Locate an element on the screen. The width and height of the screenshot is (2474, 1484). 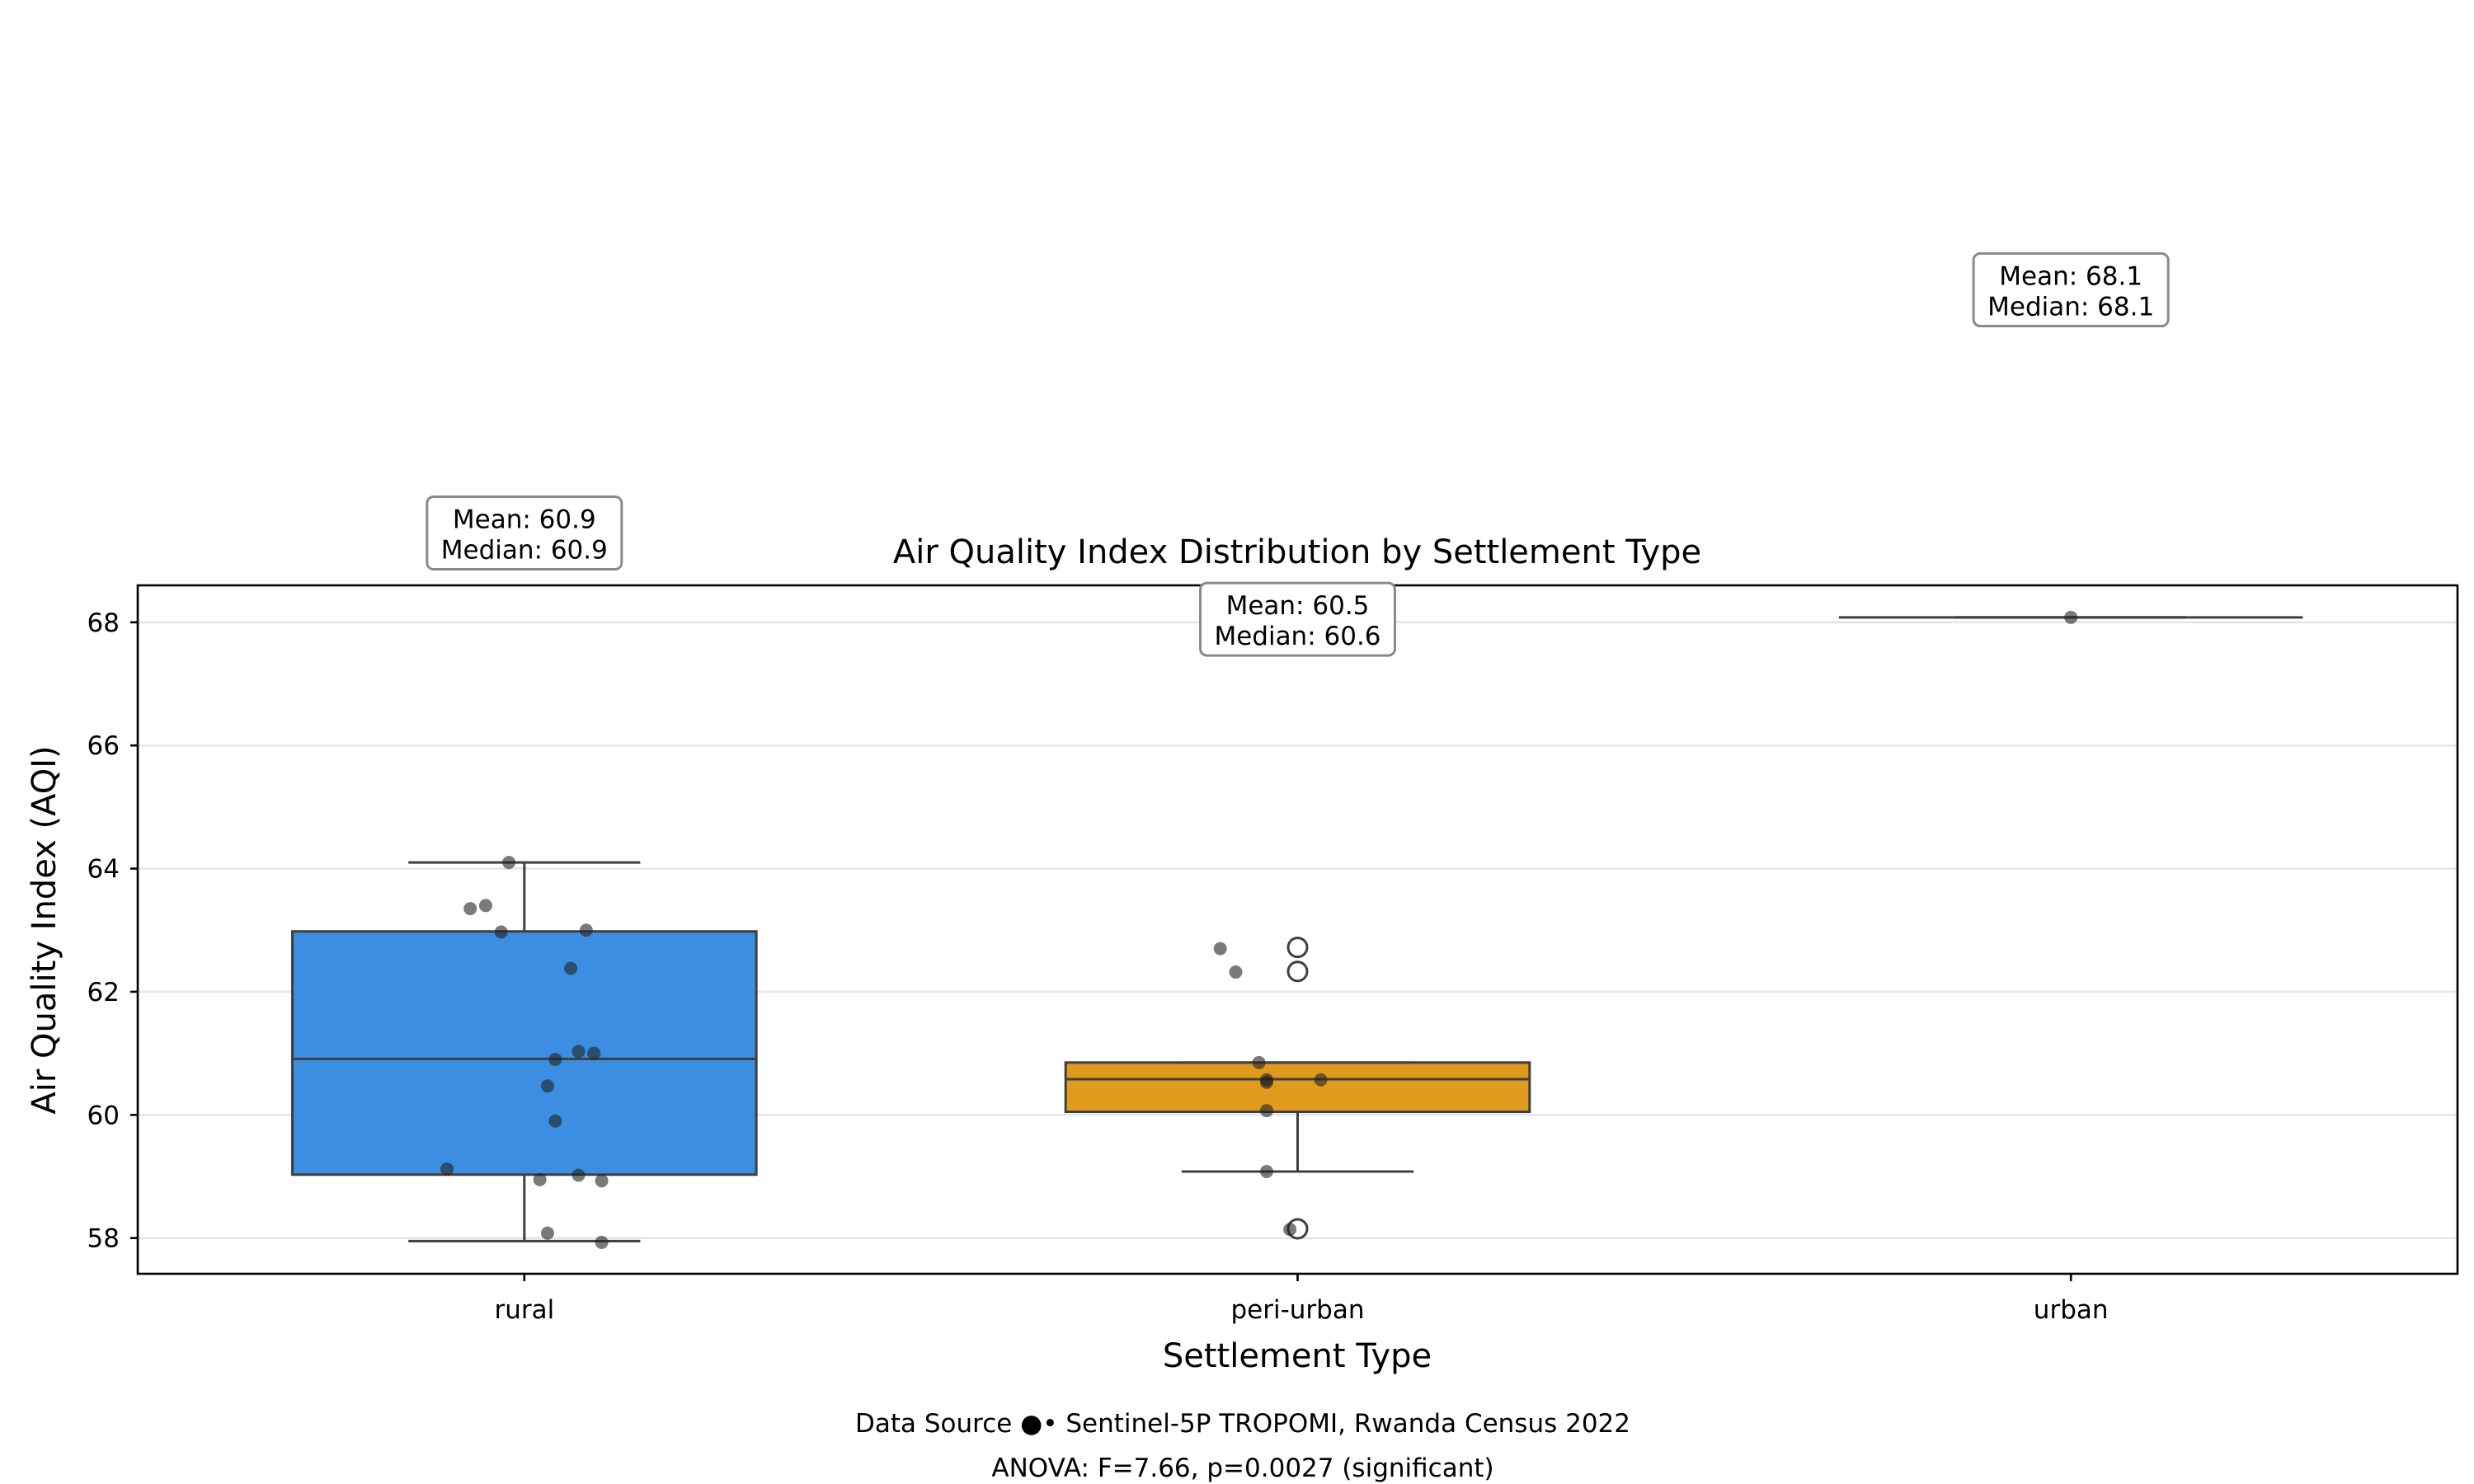
box-peri-urban is located at coordinates (1297, 1087).